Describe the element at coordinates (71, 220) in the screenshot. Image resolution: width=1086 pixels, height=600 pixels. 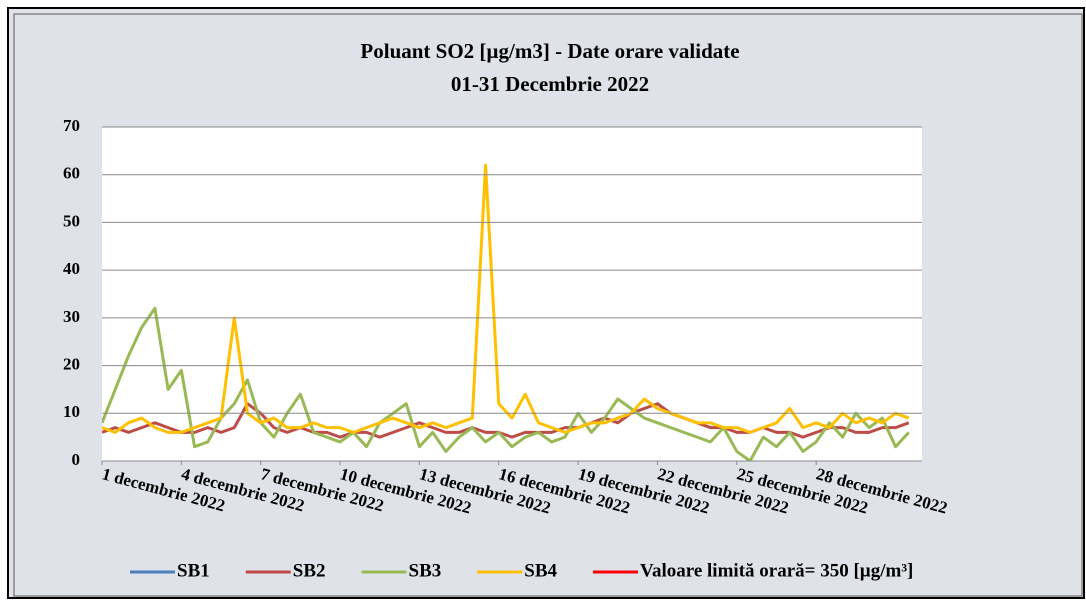
I see `y-tick-label: 50` at that location.